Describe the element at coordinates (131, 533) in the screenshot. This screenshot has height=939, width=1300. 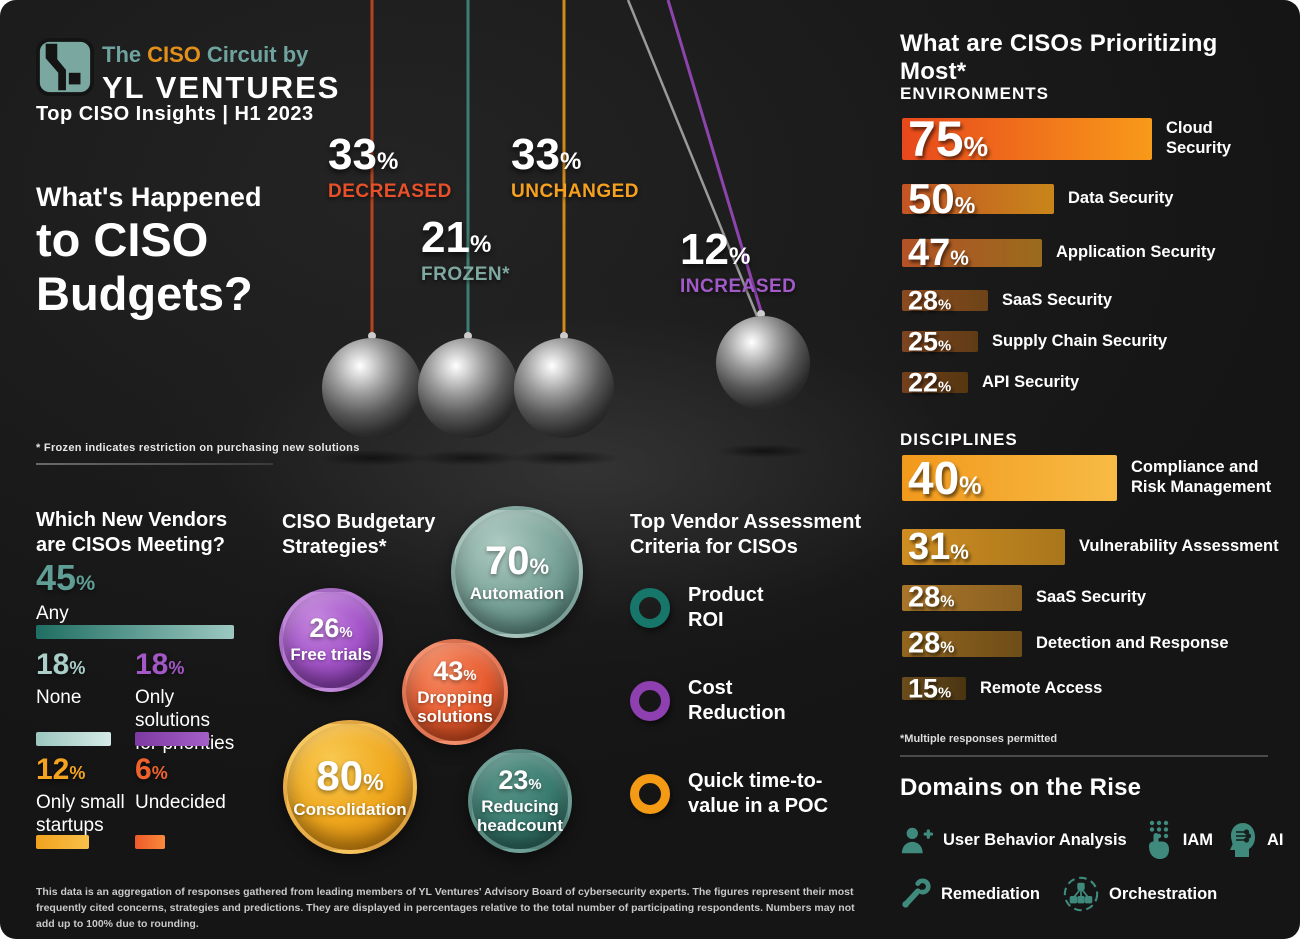
I see `vendors-title: Which New Vendors are CISOs Meeting?` at that location.